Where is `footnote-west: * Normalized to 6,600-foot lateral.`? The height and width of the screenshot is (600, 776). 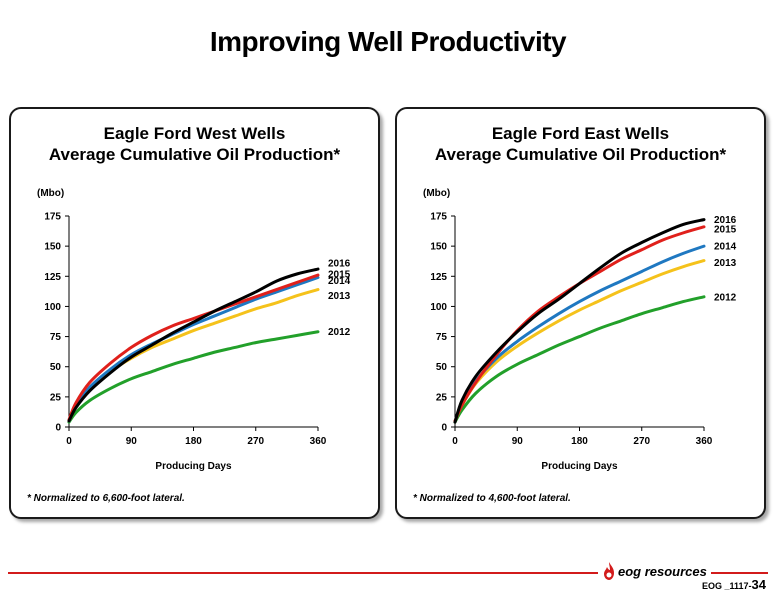
footnote-west: * Normalized to 6,600-foot lateral. is located at coordinates (106, 498).